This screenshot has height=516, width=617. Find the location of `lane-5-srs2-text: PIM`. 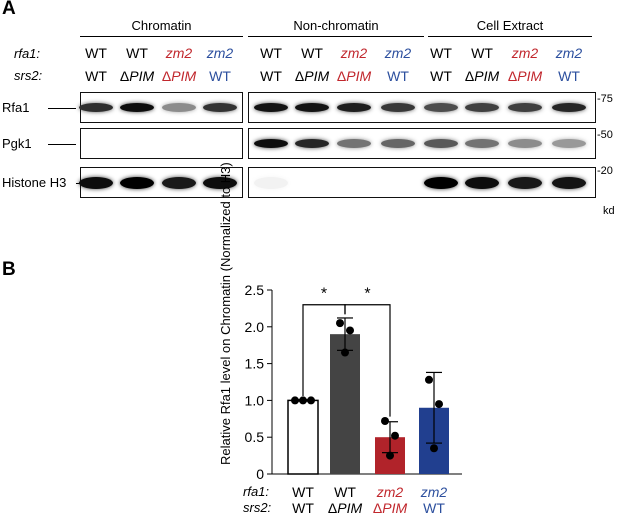

lane-5-srs2-text: PIM is located at coordinates (317, 76).